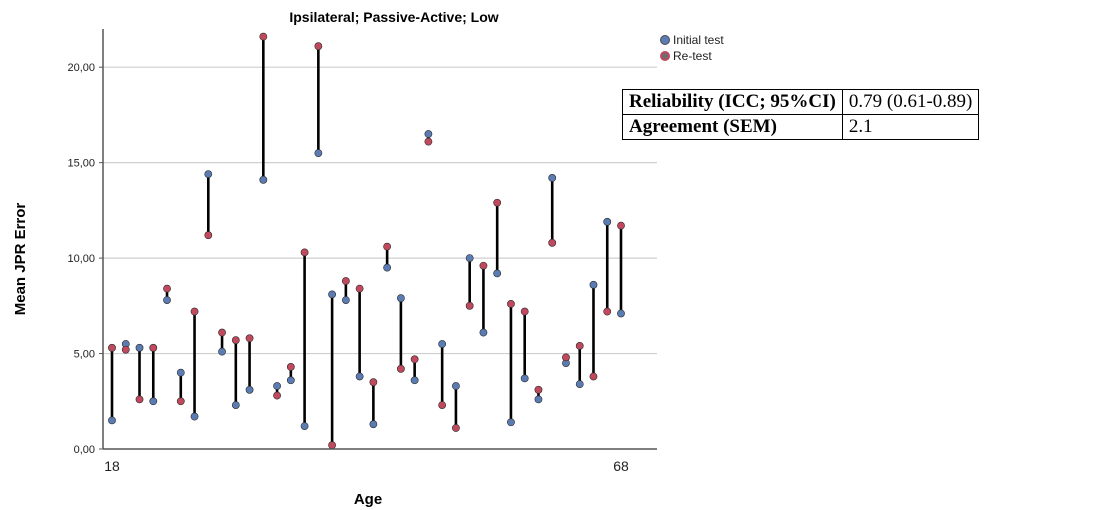 The image size is (1101, 510). What do you see at coordinates (84, 355) in the screenshot?
I see `y-tick-label: 5,00` at bounding box center [84, 355].